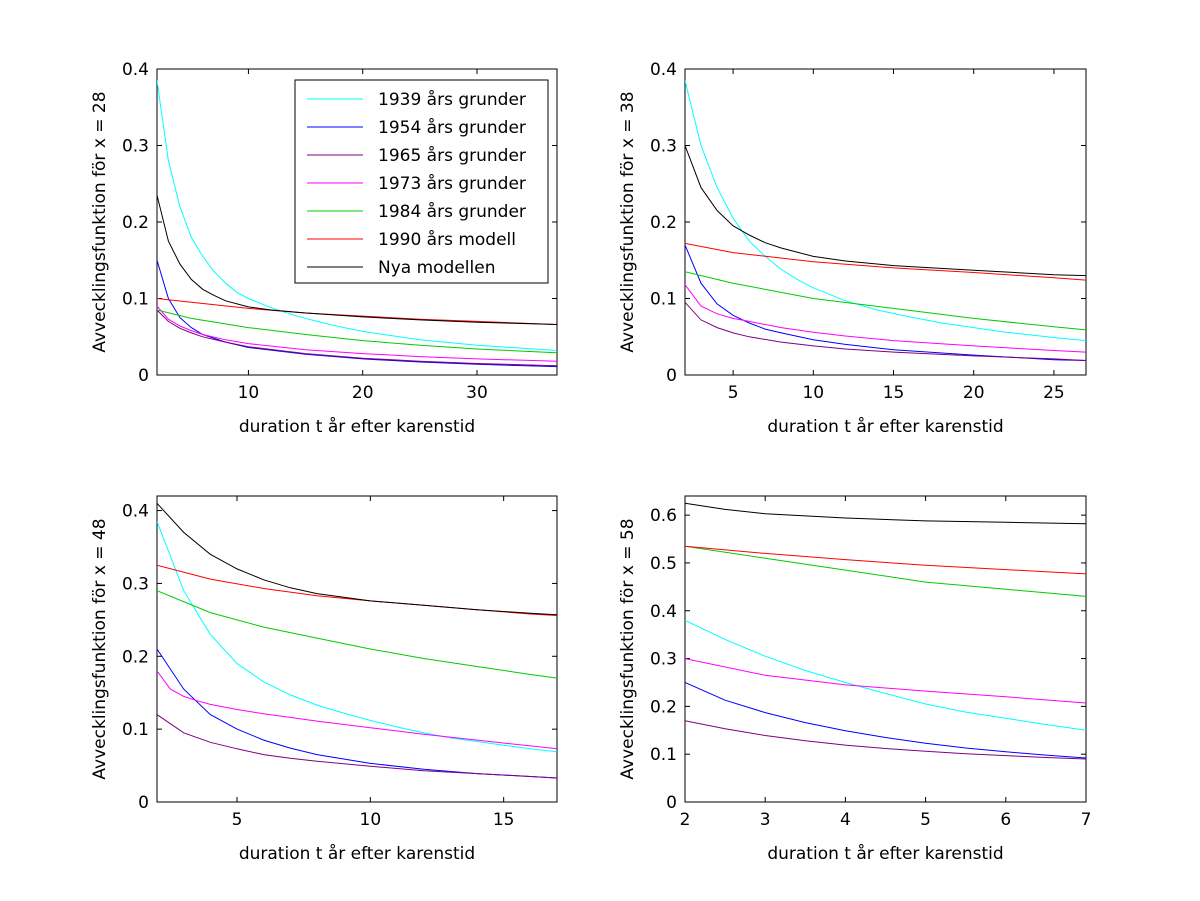  I want to click on y-tick-label: 0.5, so click(663, 564).